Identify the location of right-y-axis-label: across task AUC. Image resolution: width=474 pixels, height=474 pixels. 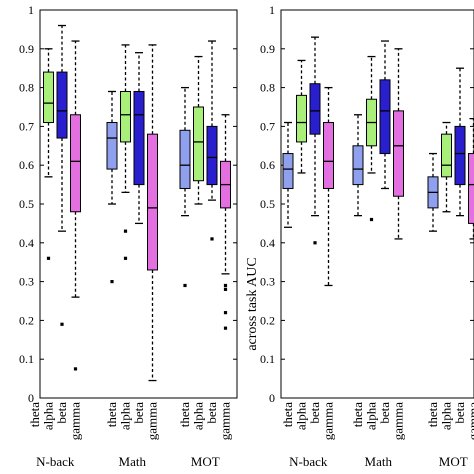
(252, 303).